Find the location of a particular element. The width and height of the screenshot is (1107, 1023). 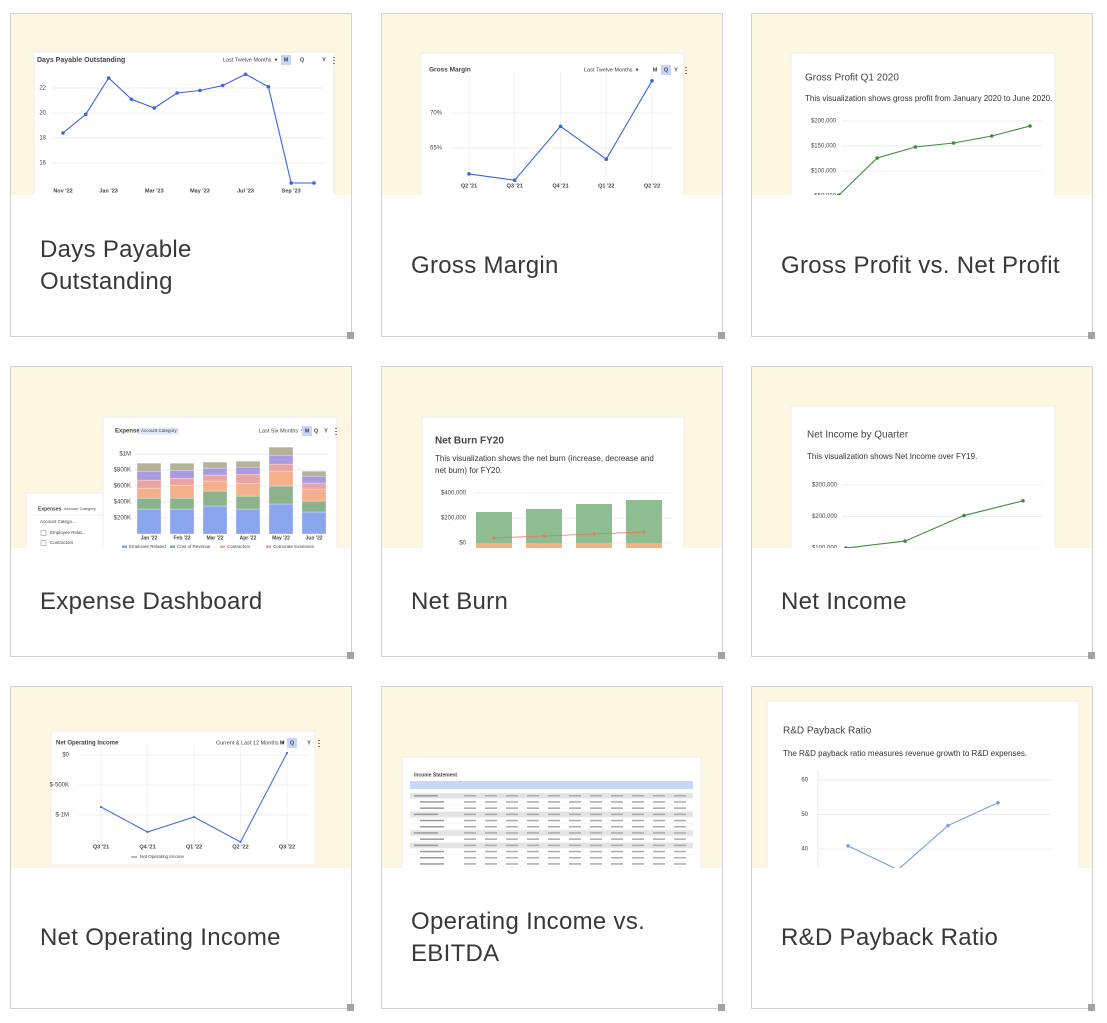

x-tick-label: Q2 '22 is located at coordinates (240, 847).